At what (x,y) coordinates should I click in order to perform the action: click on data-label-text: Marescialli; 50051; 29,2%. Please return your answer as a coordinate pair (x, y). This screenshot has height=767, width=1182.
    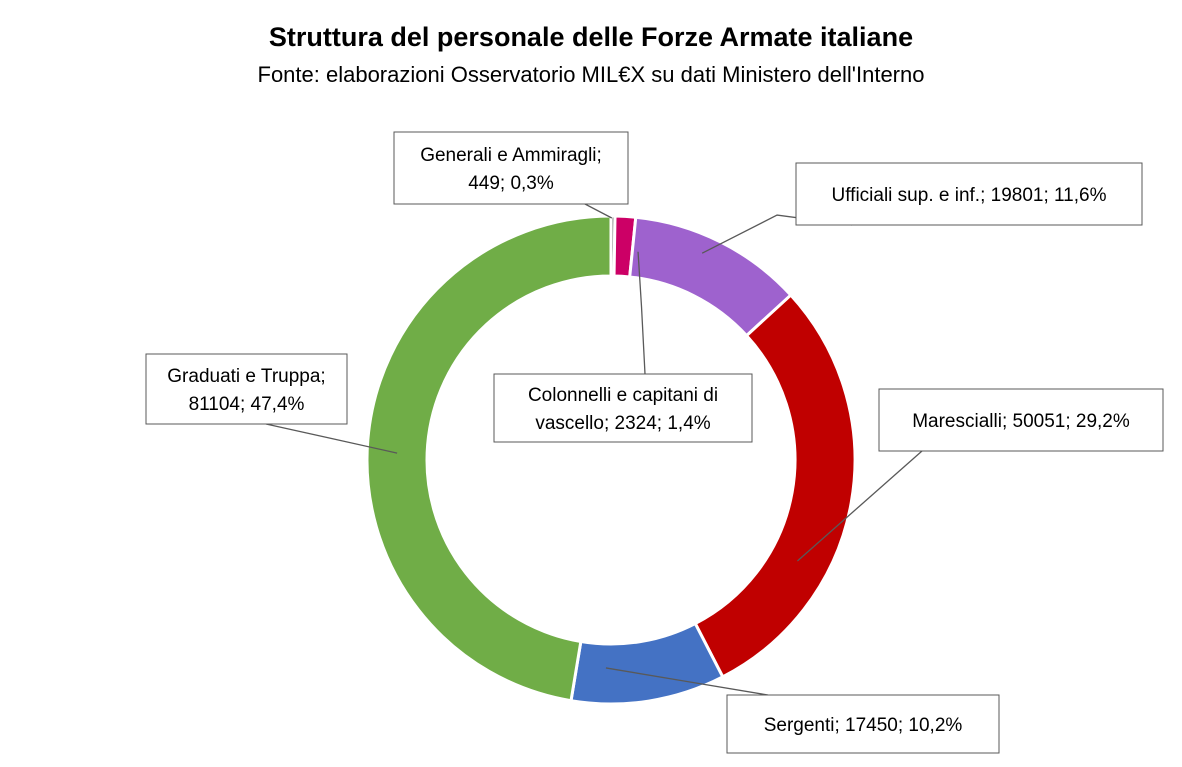
    Looking at the image, I should click on (1021, 421).